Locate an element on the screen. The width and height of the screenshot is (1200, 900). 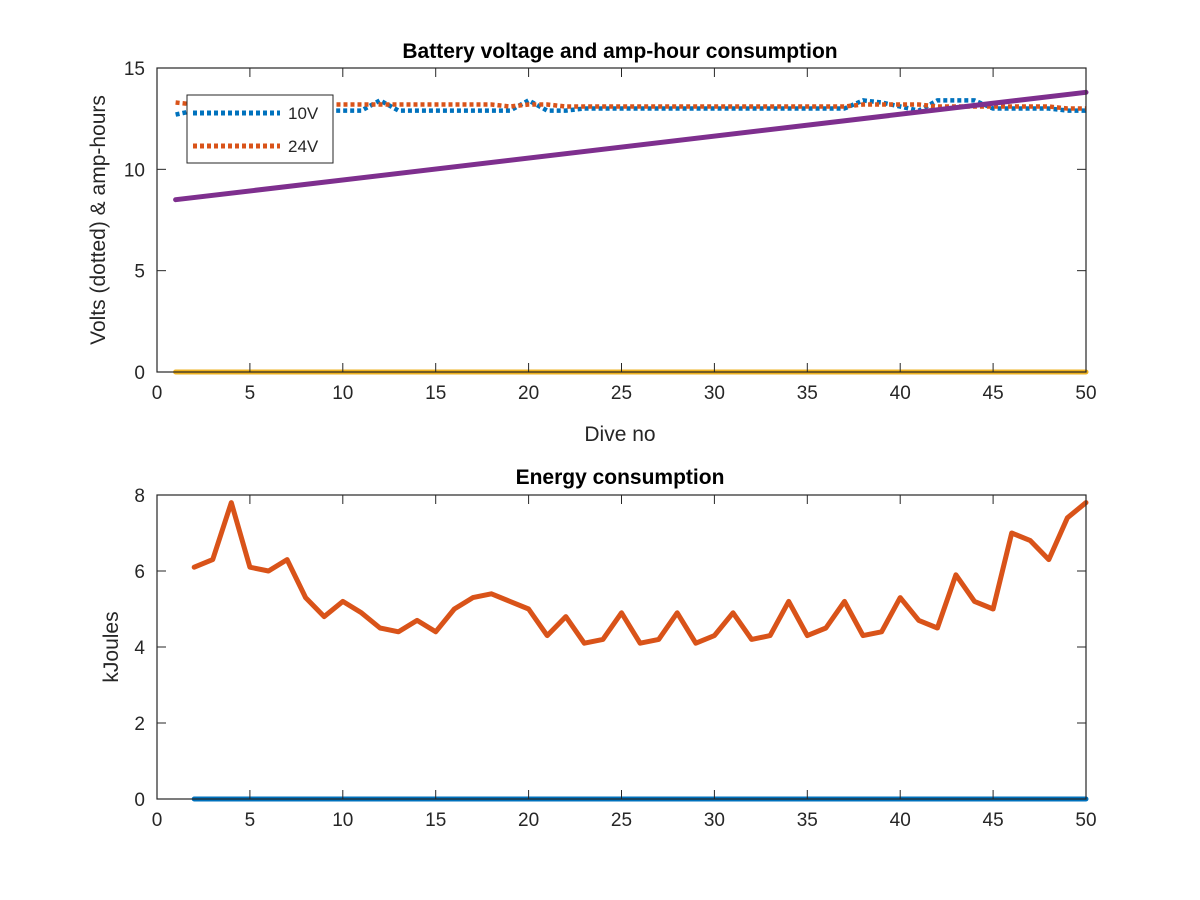
legend-box is located at coordinates (260, 129).